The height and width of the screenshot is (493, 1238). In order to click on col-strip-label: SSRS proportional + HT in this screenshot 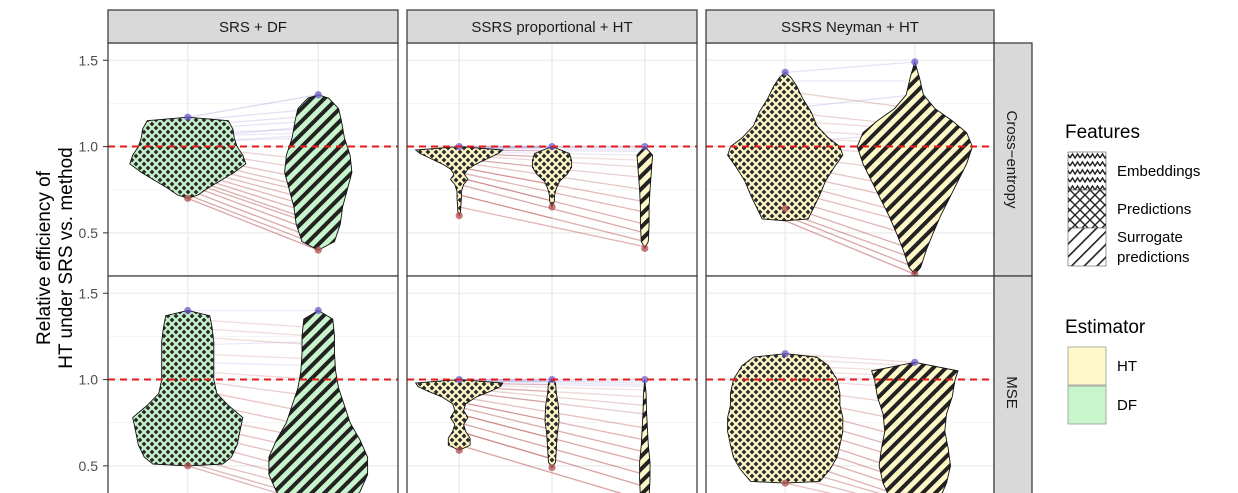, I will do `click(551, 27)`.